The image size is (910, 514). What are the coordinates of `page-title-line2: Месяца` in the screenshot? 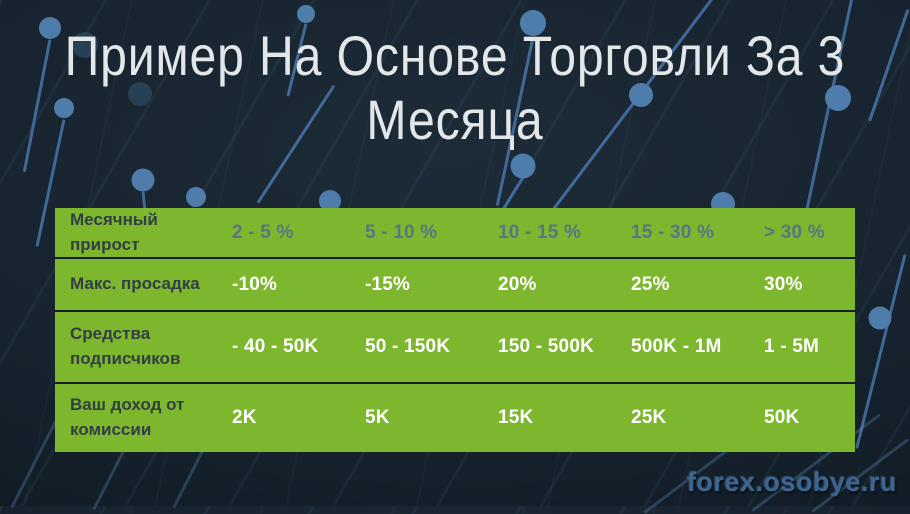 It's located at (455, 119).